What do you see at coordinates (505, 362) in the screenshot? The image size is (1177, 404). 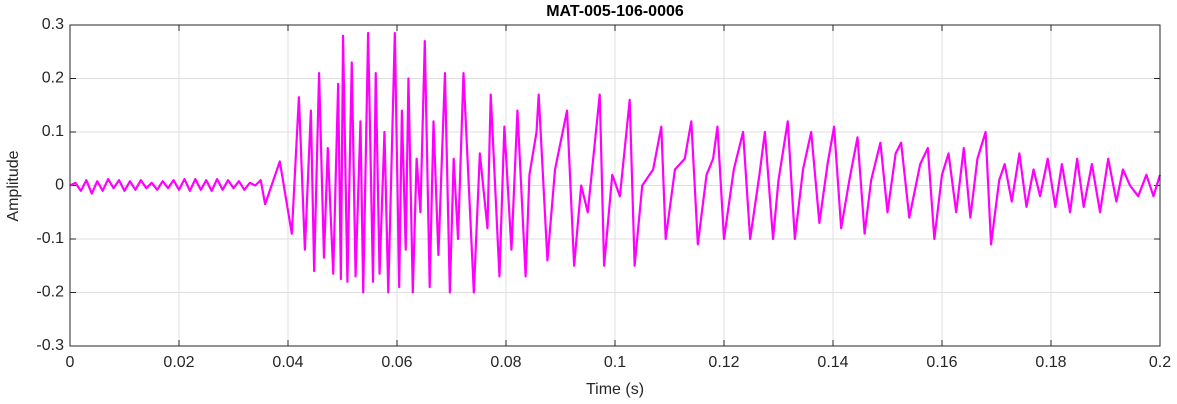 I see `x-tick-label: 0.08` at bounding box center [505, 362].